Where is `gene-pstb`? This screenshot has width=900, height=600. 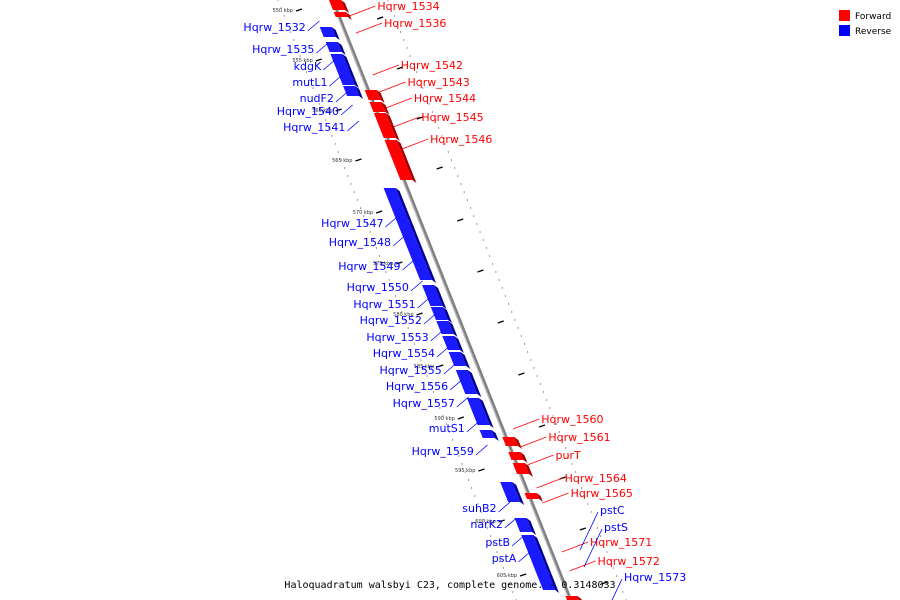
gene-pstb is located at coordinates (536, 555).